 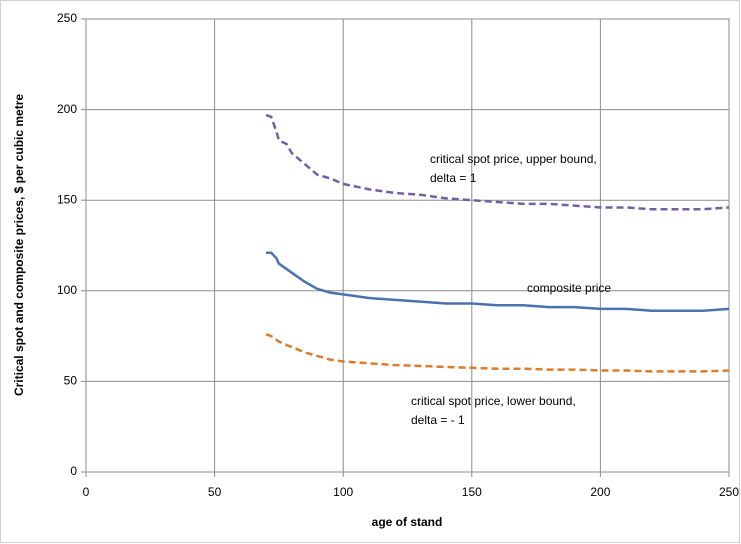 I want to click on x-axis-title: age of stand, so click(x=407, y=522).